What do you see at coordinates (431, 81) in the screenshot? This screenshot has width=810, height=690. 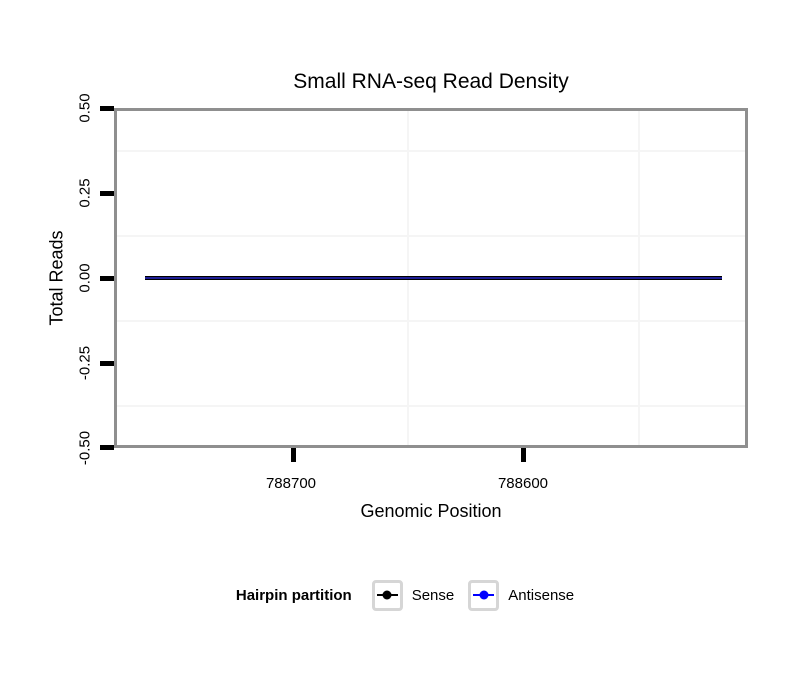 I see `plot-title: Small RNA-seq Read Density` at bounding box center [431, 81].